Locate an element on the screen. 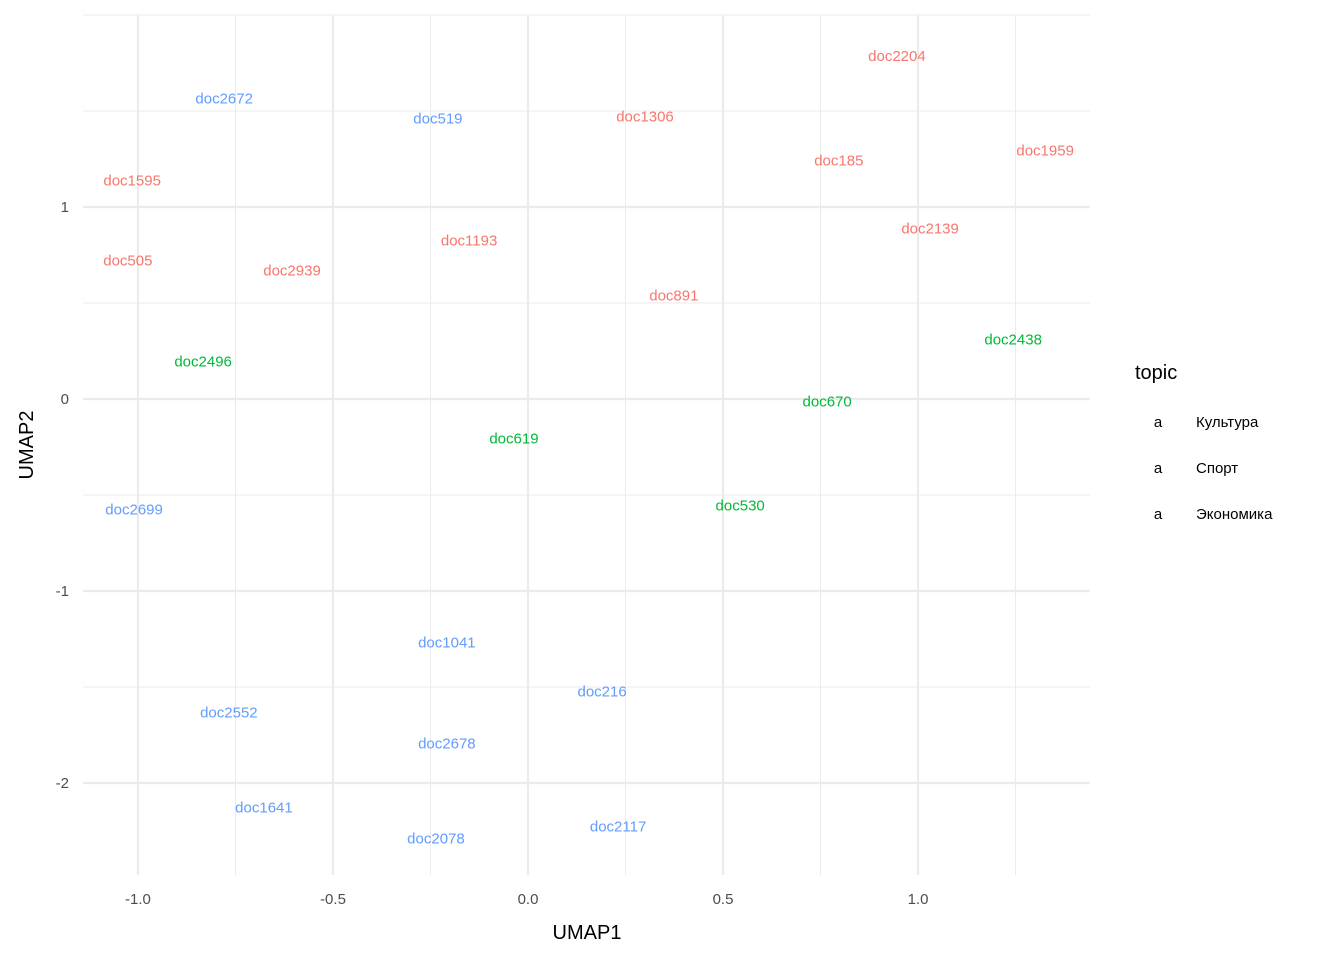 This screenshot has height=960, width=1344. point-label: doc891 is located at coordinates (673, 295).